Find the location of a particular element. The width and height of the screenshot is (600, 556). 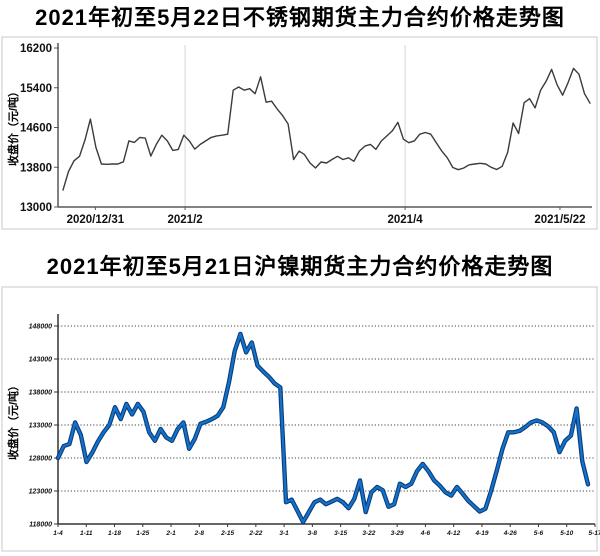

nickel-x-tick-label: 1-25 is located at coordinates (142, 533).